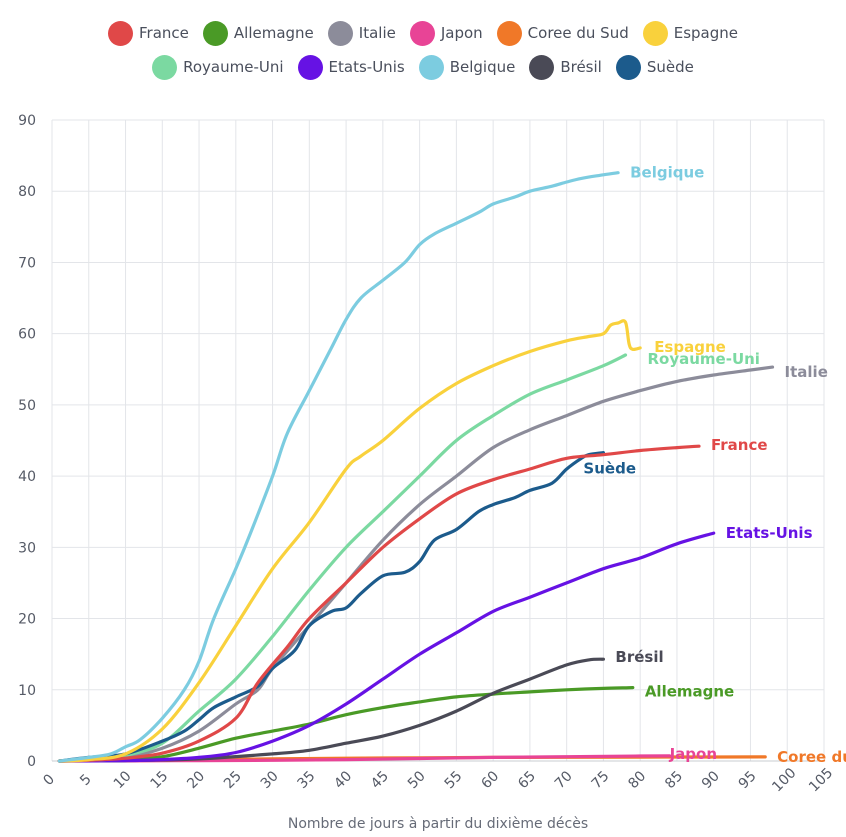  Describe the element at coordinates (454, 780) in the screenshot. I see `x-tick-label: 55` at that location.